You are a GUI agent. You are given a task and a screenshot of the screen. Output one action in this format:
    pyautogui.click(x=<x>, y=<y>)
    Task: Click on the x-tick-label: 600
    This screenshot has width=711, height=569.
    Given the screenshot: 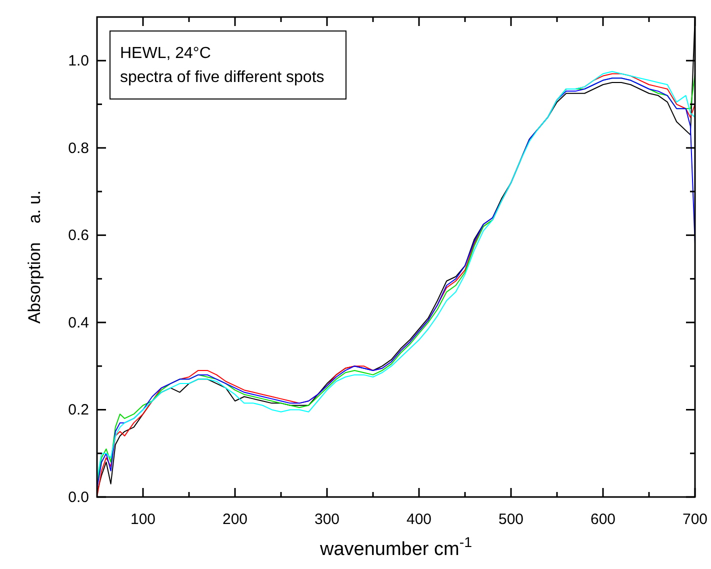 What is the action you would take?
    pyautogui.click(x=603, y=519)
    